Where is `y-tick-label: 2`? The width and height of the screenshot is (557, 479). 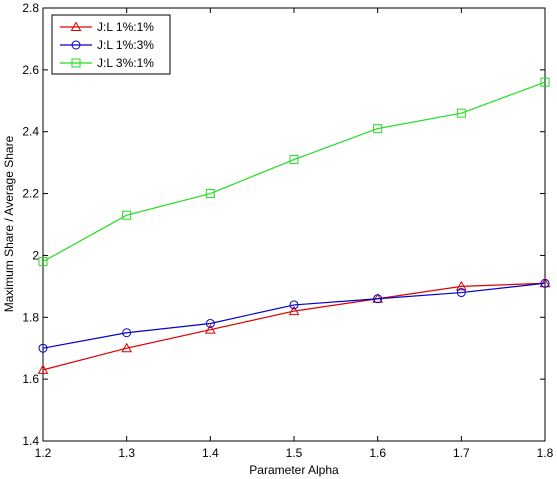 y-tick-label: 2 is located at coordinates (35, 255).